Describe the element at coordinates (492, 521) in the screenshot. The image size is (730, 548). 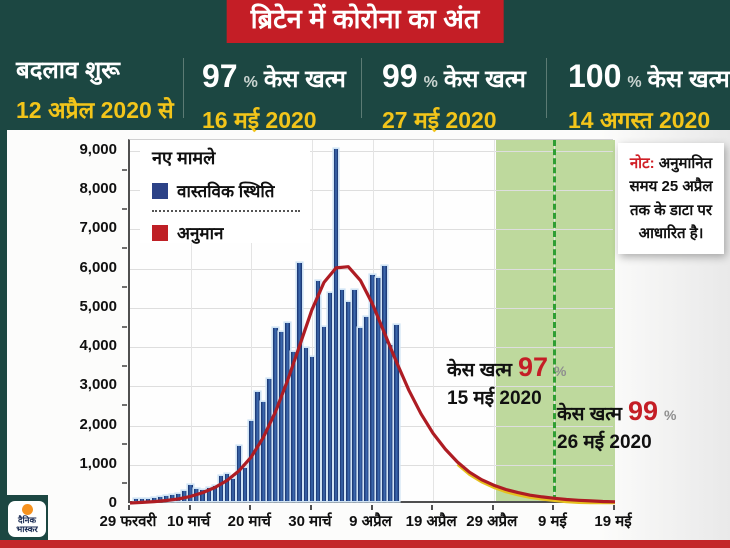
I see `x-axis-label: 29 अप्रैल` at that location.